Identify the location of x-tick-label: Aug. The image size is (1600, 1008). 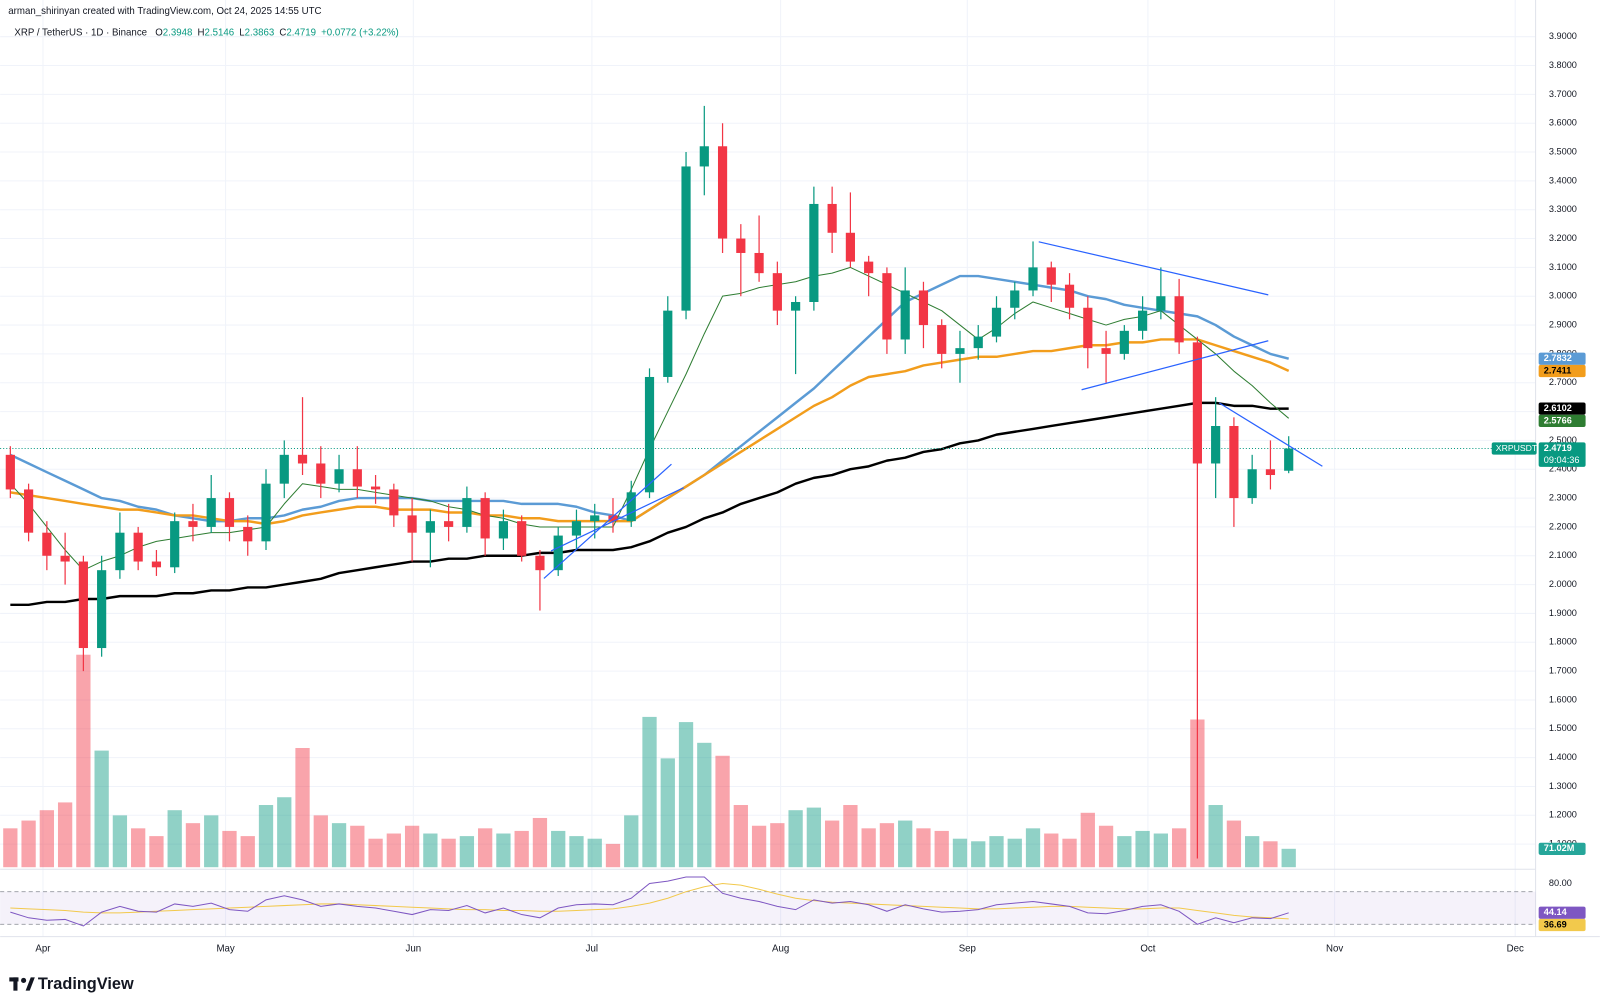
(780, 948).